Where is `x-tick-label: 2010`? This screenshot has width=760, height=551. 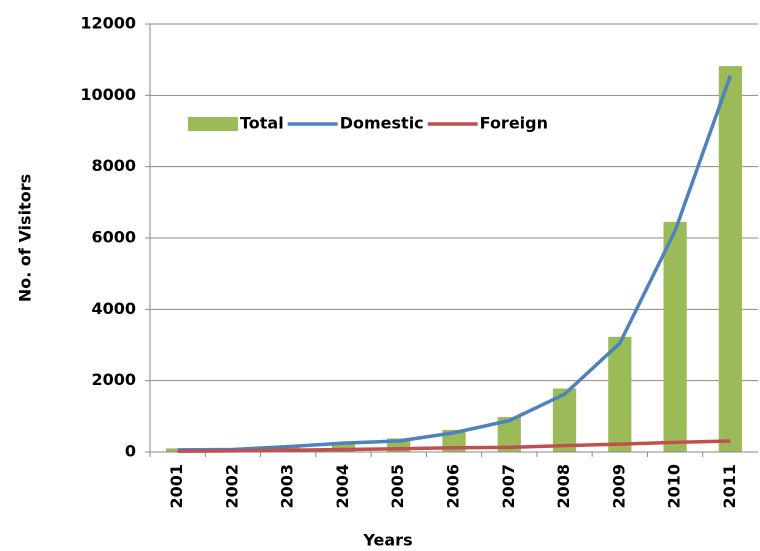 x-tick-label: 2010 is located at coordinates (674, 486).